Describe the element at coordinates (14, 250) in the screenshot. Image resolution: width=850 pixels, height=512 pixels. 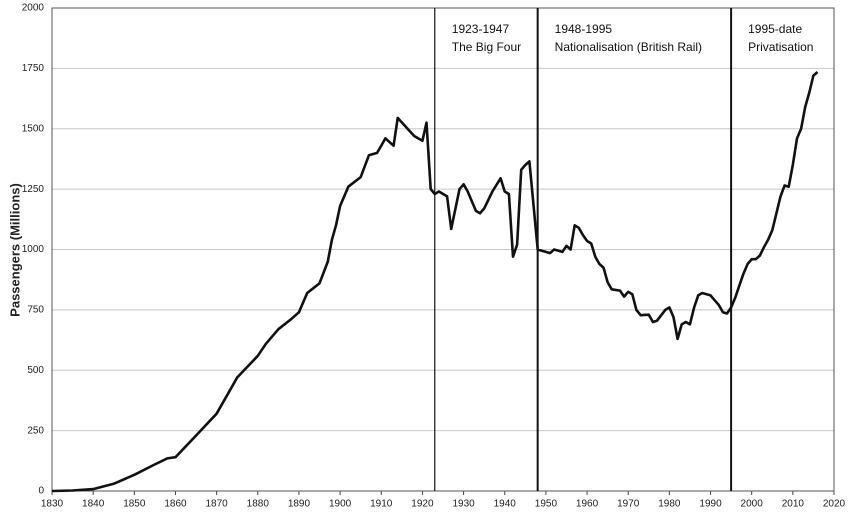
I see `y-axis-label: Passengers (Millions)` at that location.